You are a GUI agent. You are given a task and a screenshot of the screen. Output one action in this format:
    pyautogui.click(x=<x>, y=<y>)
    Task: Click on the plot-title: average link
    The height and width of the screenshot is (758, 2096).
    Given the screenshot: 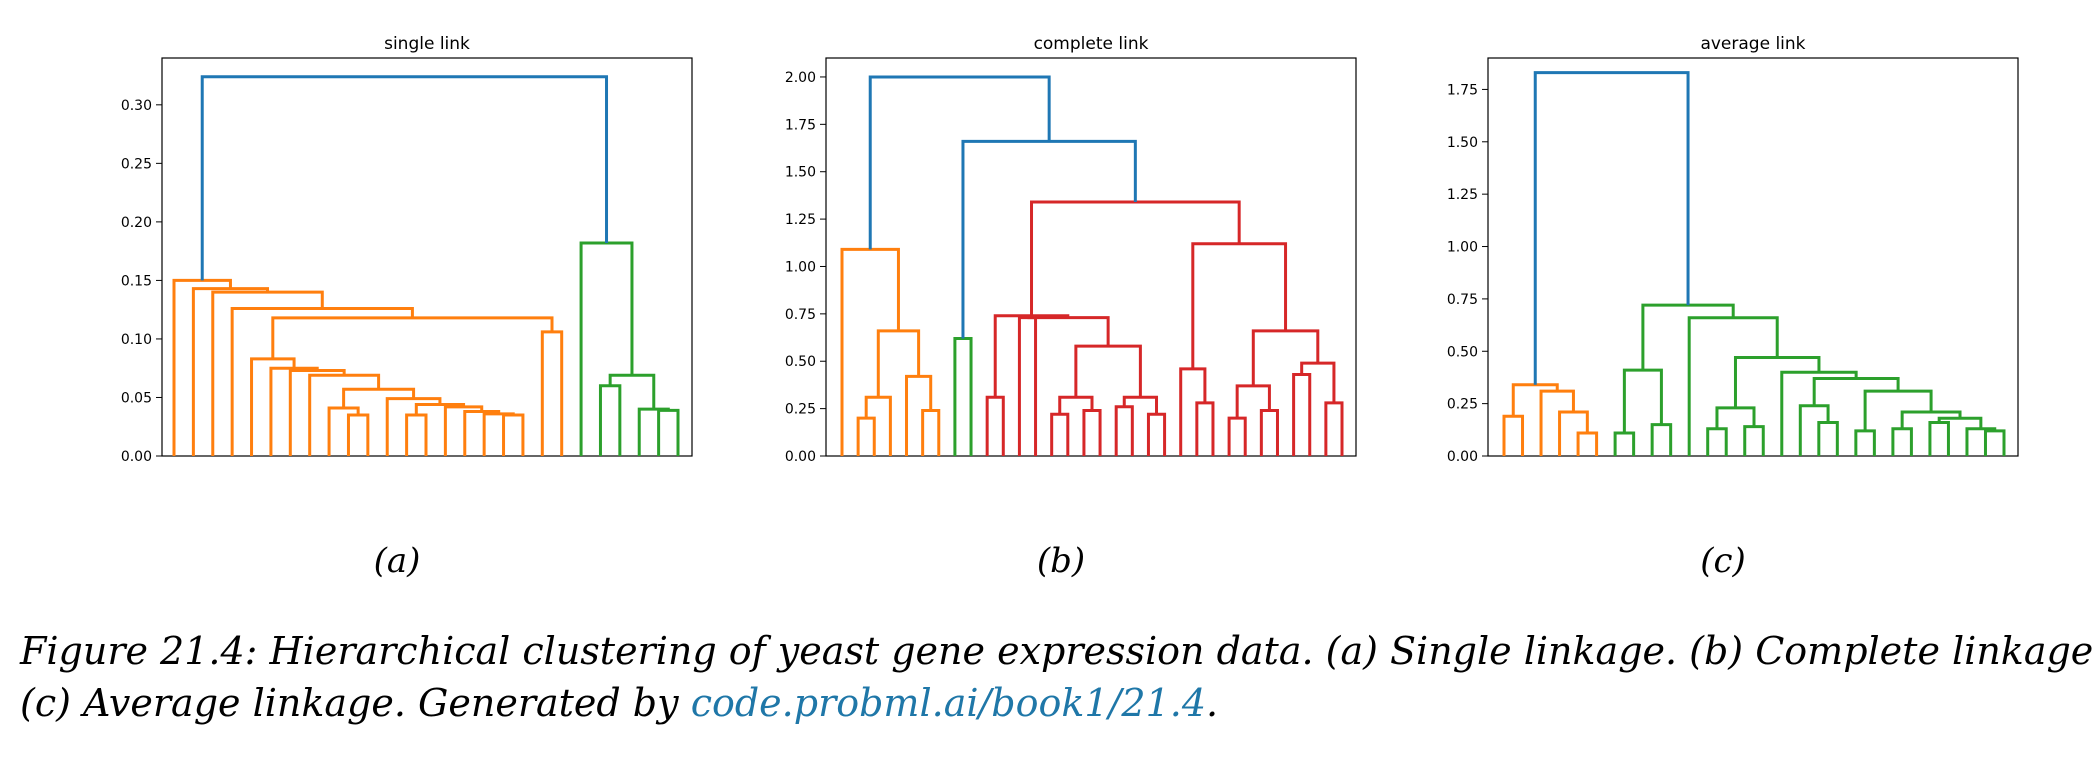 What is the action you would take?
    pyautogui.click(x=1752, y=44)
    